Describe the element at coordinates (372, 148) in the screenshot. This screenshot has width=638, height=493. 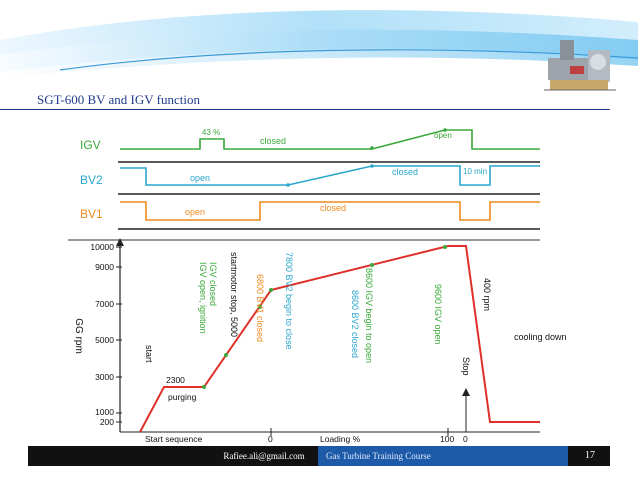
I see `igv-point-a` at that location.